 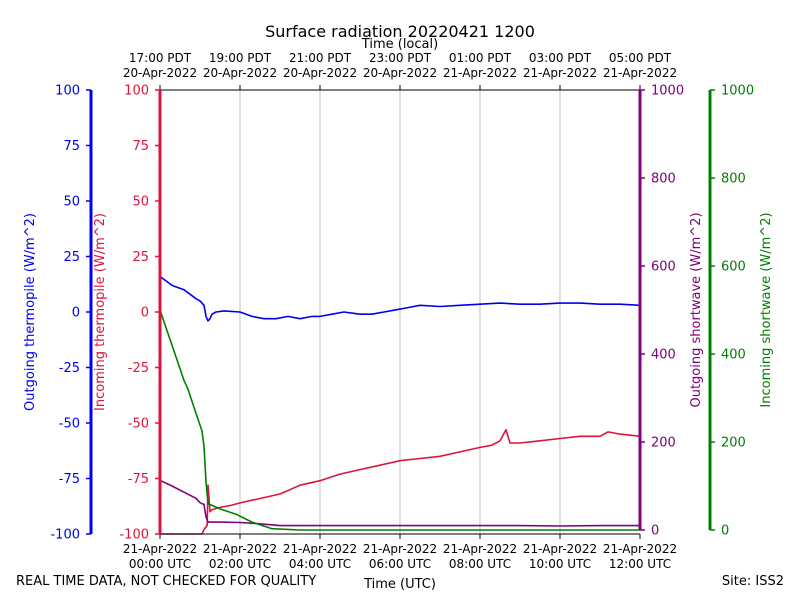 What do you see at coordinates (30, 312) in the screenshot?
I see `y-axis-title-out_thermo: Outgoing thermopile (W/m^2)` at bounding box center [30, 312].